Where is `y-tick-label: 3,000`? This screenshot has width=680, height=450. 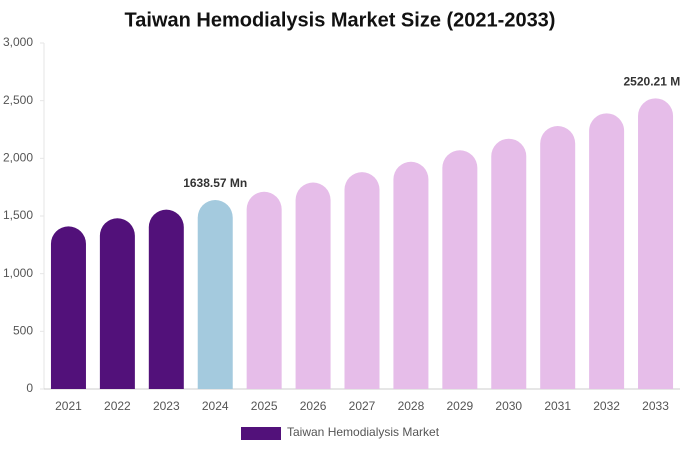 y-tick-label: 3,000 is located at coordinates (18, 42).